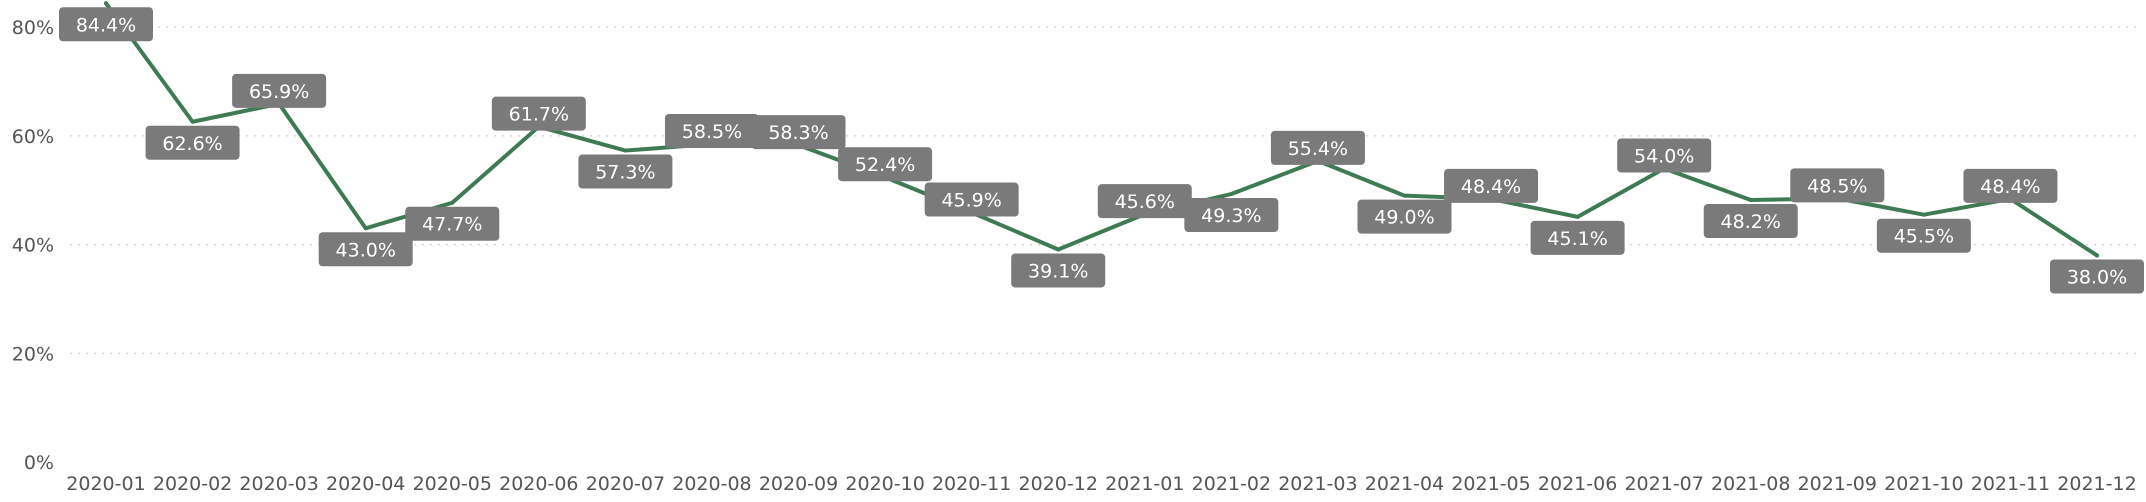 Image resolution: width=2146 pixels, height=502 pixels. I want to click on data-label: 47.7%, so click(452, 223).